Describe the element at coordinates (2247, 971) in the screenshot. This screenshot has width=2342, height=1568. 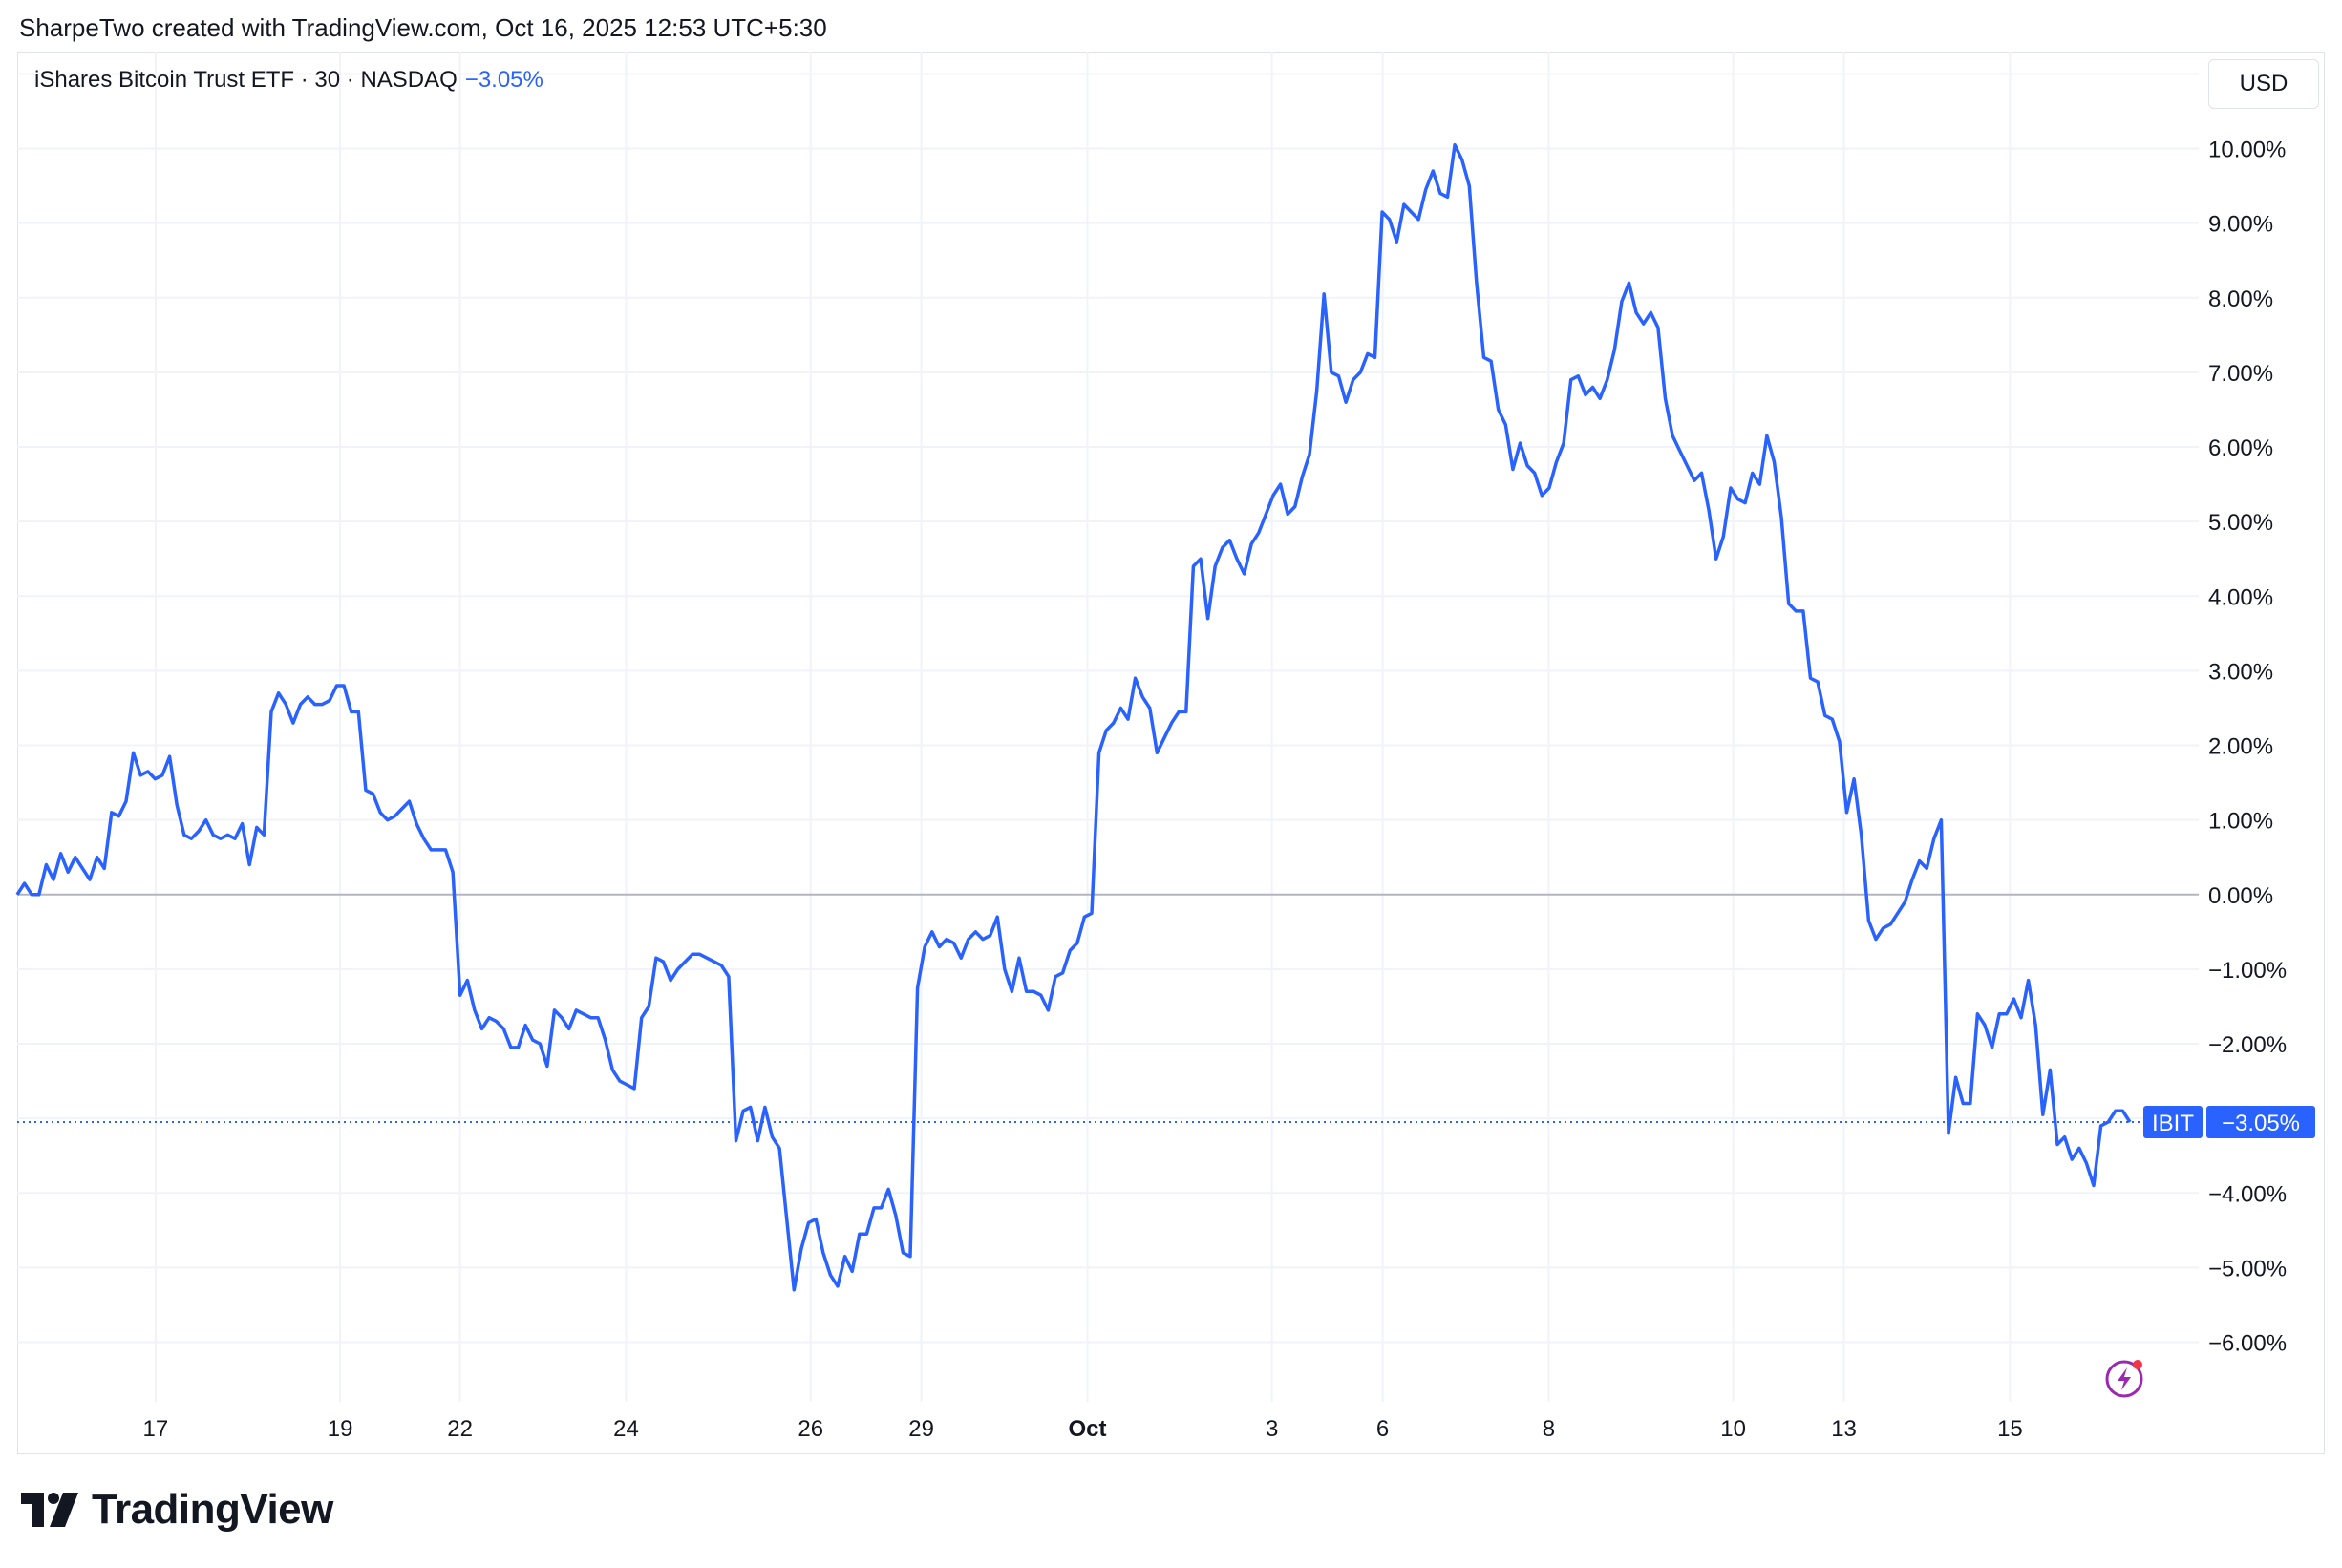
I see `y-tick-label: −1.00%` at that location.